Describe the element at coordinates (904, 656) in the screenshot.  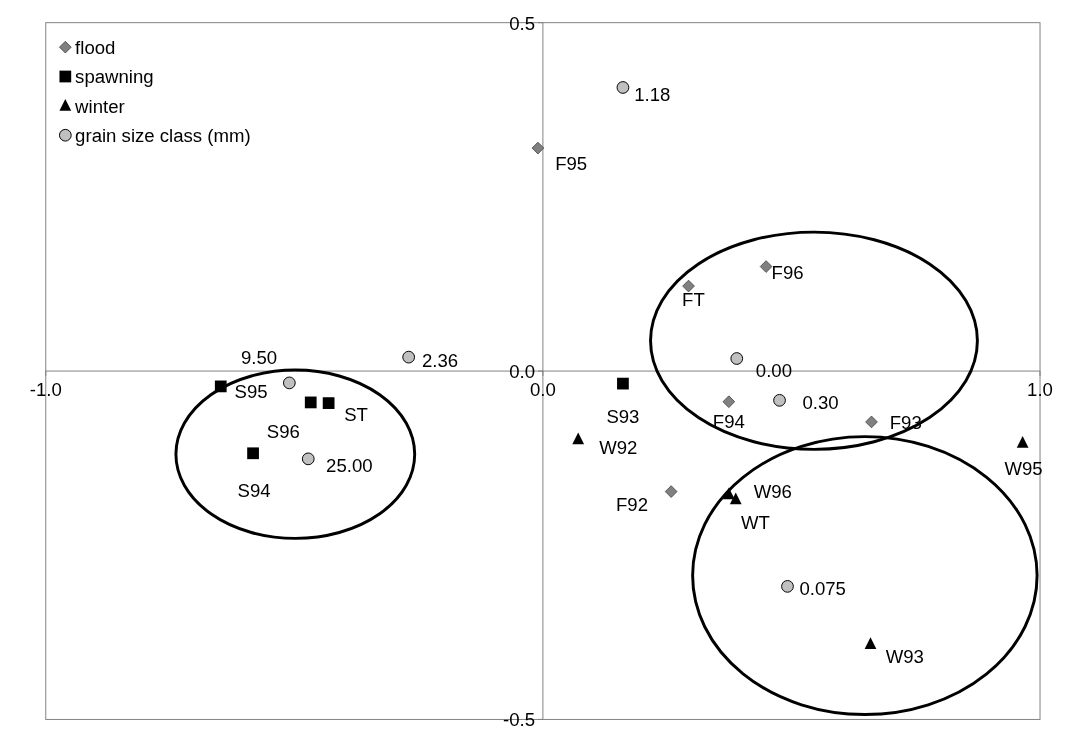
I see `annotation: W93` at that location.